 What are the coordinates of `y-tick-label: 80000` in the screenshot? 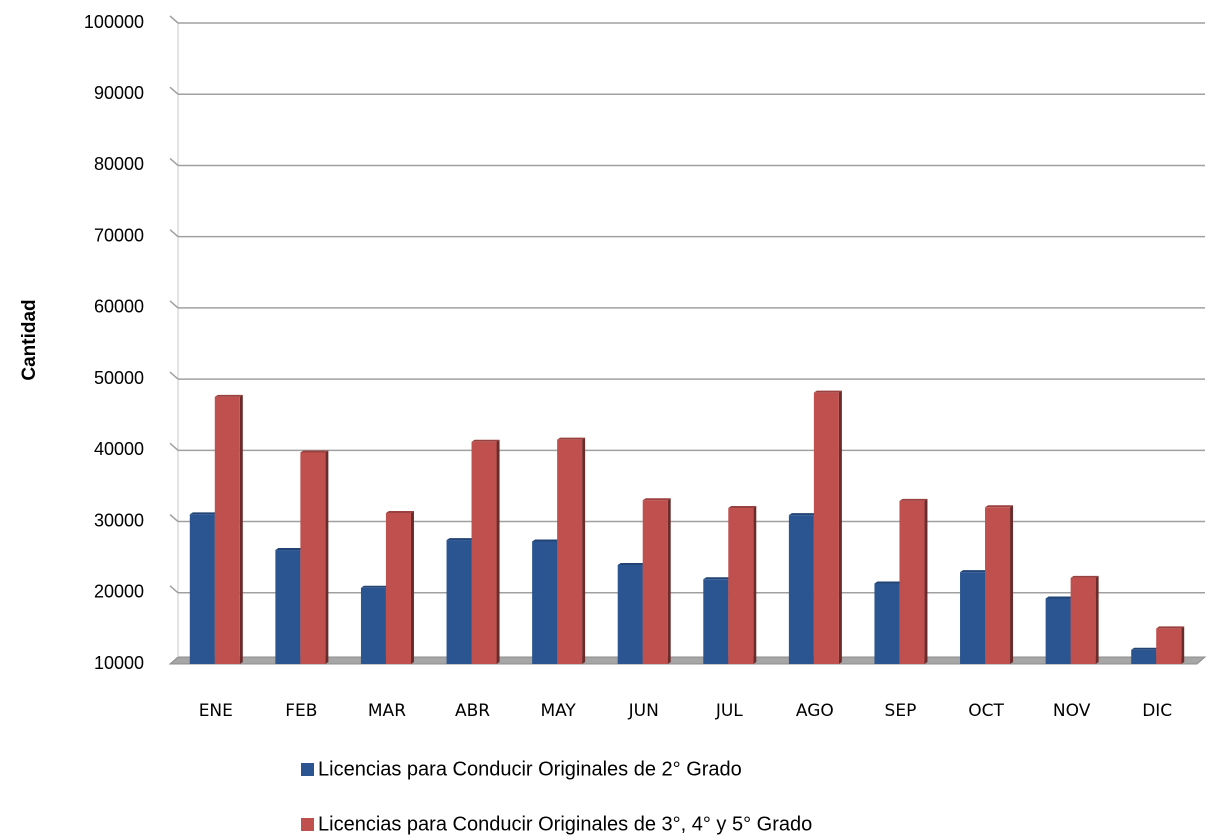 It's located at (119, 164).